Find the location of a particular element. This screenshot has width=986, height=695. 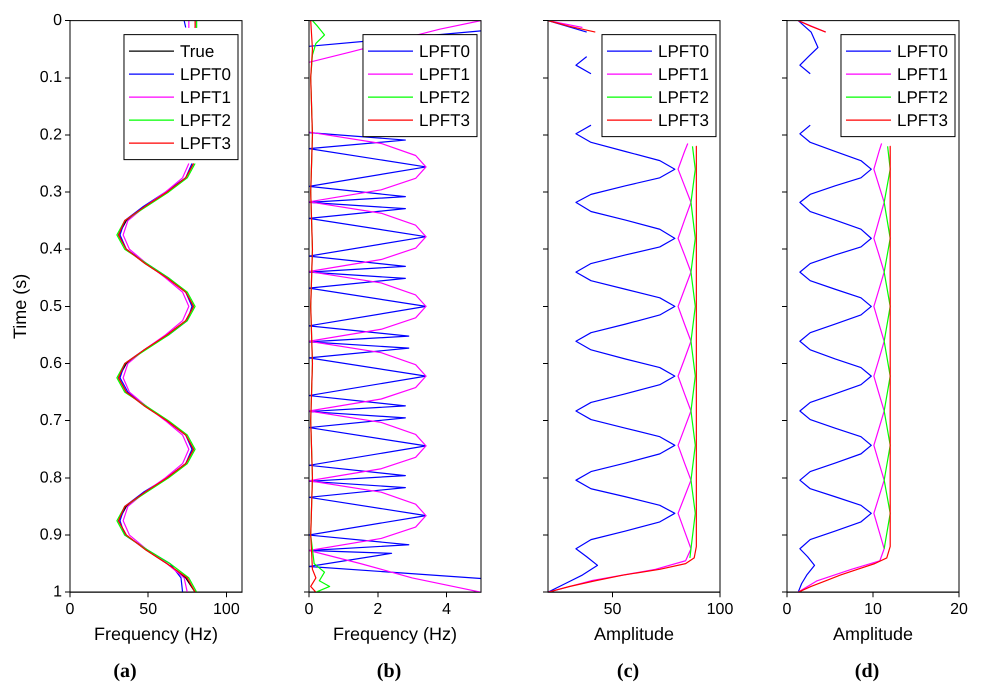

y-tick-label: 0.2 is located at coordinates (51, 135).